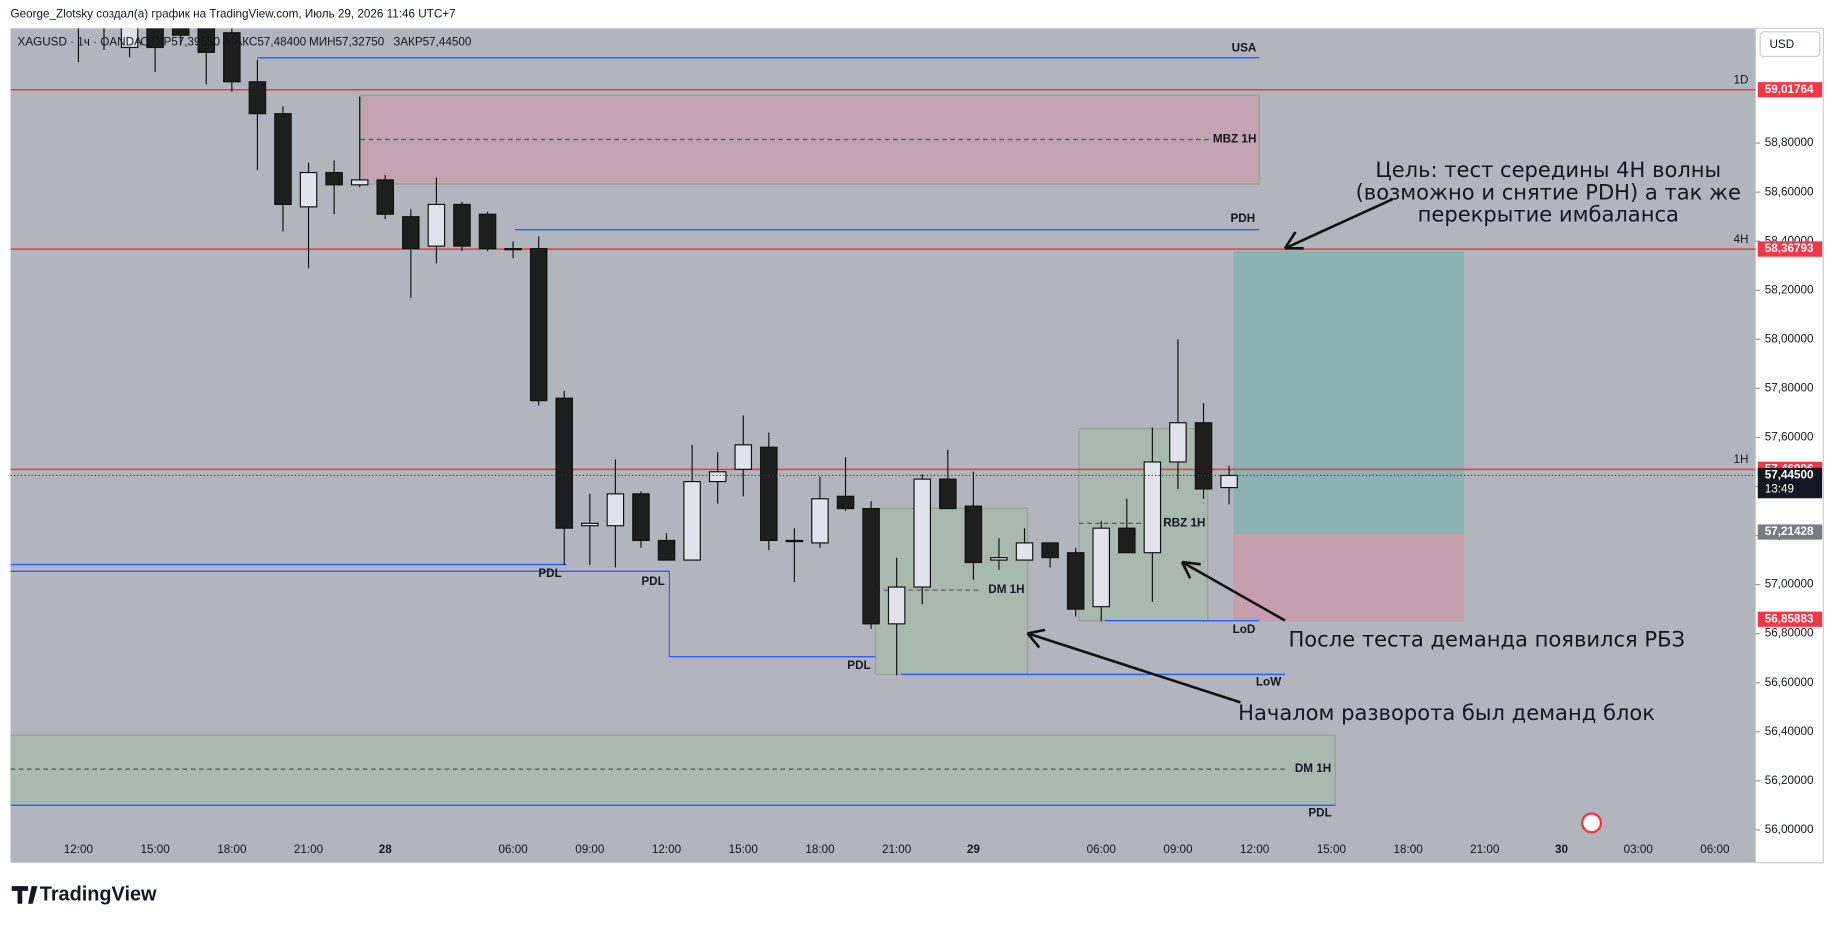 The image size is (1835, 925). I want to click on y-tick-label: 58,60000, so click(1789, 191).